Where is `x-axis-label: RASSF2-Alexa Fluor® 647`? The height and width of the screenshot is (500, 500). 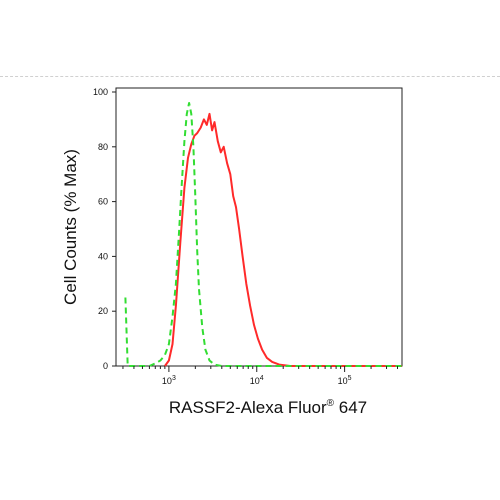
x-axis-label: RASSF2-Alexa Fluor® 647 is located at coordinates (268, 407).